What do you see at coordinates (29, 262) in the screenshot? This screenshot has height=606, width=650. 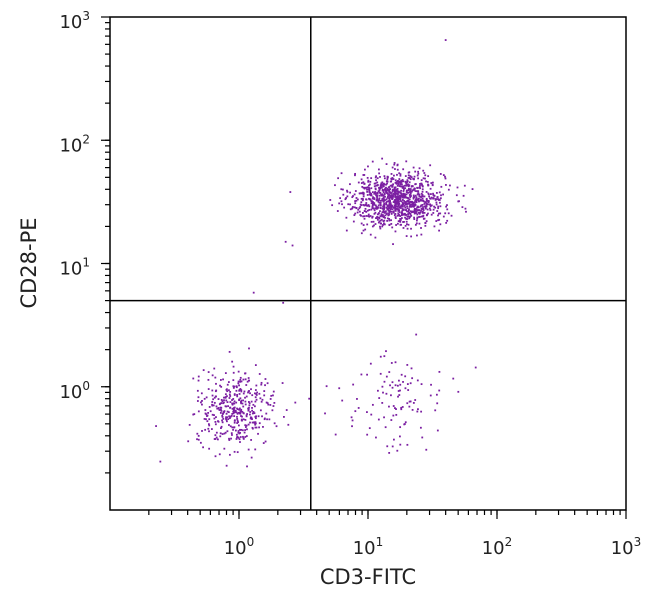 I see `y-axis-title: CD28-PE` at bounding box center [29, 262].